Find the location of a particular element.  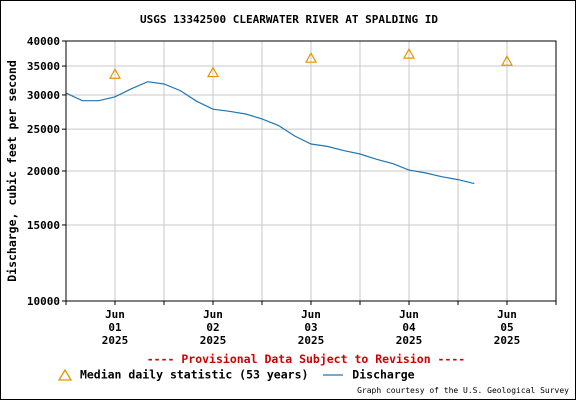

x-tick-label: 05 is located at coordinates (506, 327).